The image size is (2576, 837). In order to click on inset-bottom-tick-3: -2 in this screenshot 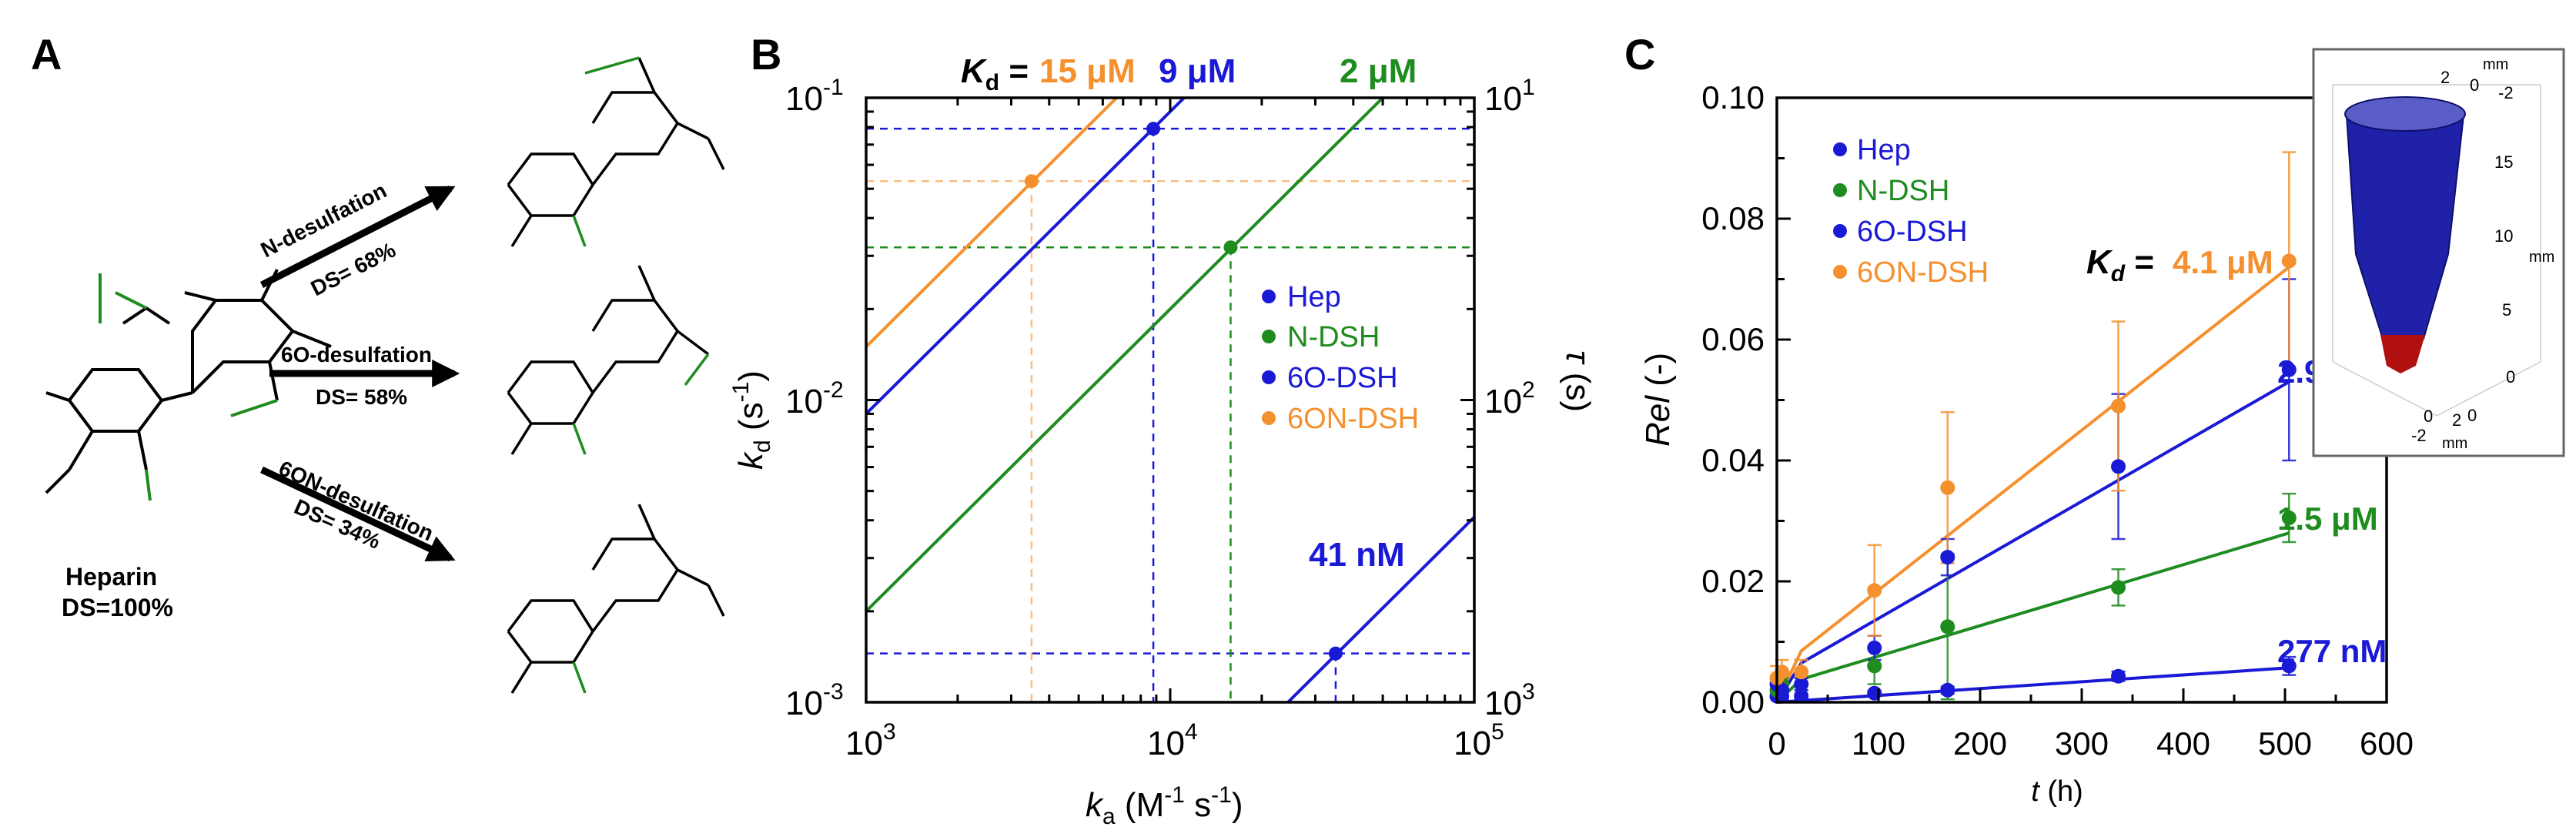, I will do `click(2419, 436)`.